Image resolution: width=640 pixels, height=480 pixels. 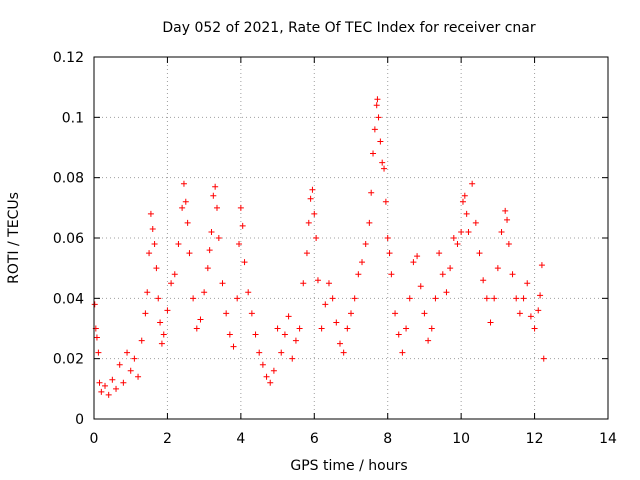 What do you see at coordinates (461, 439) in the screenshot?
I see `x-tick-label: 10` at bounding box center [461, 439].